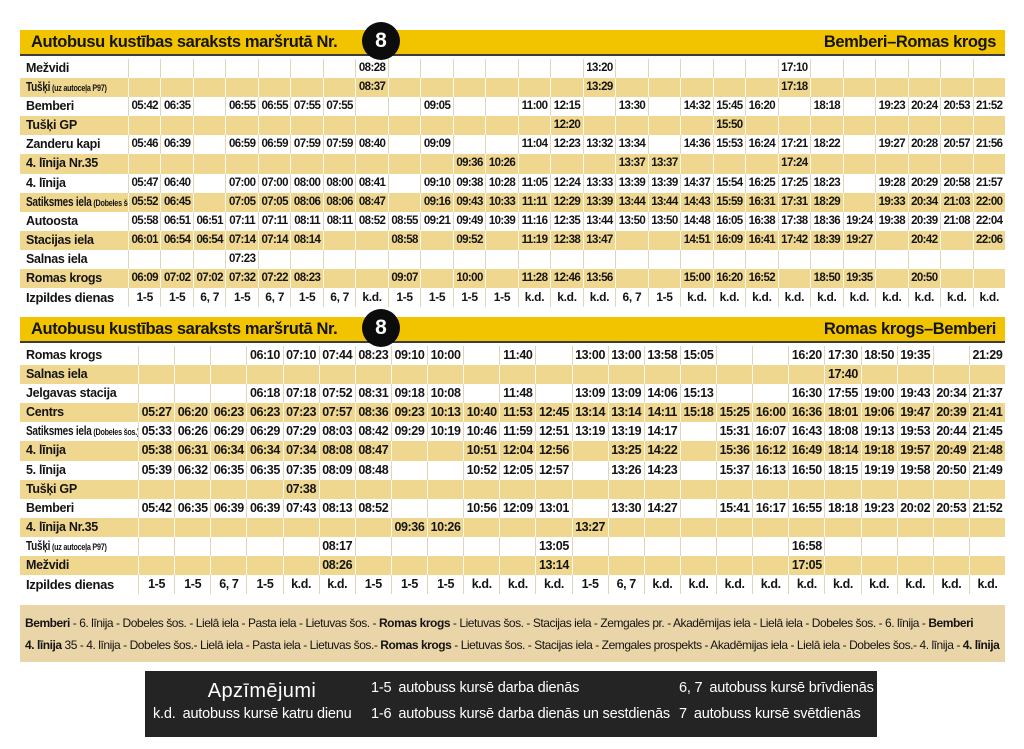 The height and width of the screenshot is (749, 1024). Describe the element at coordinates (793, 183) in the screenshot. I see `time-cell: 17:25` at that location.